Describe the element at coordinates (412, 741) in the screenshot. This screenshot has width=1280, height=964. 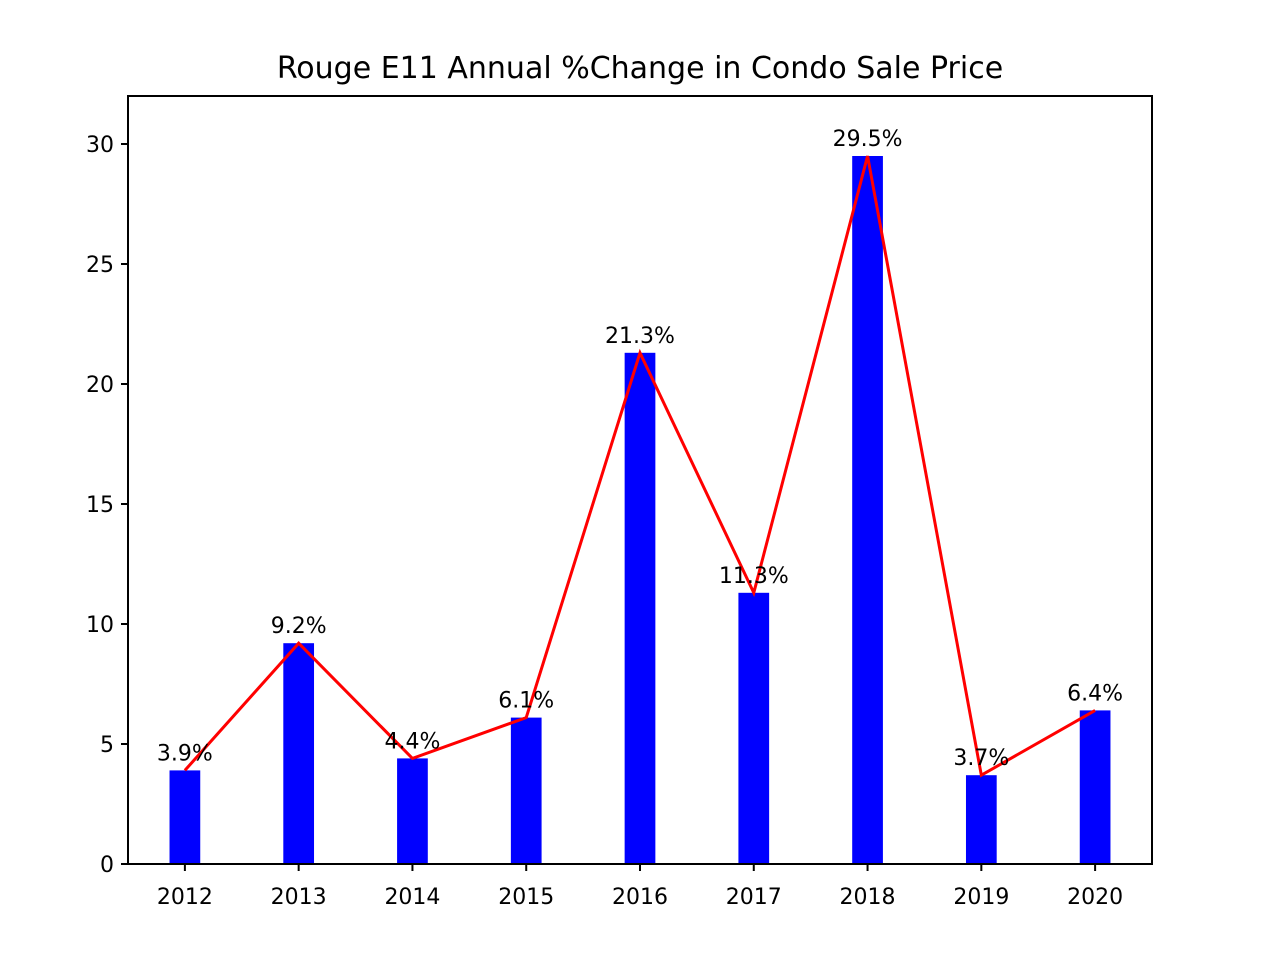
I see `data-label-2014: 4.4%` at that location.